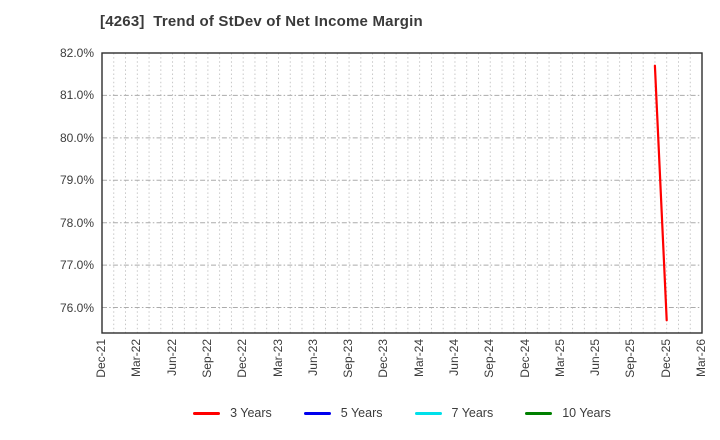  Describe the element at coordinates (251, 413) in the screenshot. I see `legend-label: 3 Years` at that location.